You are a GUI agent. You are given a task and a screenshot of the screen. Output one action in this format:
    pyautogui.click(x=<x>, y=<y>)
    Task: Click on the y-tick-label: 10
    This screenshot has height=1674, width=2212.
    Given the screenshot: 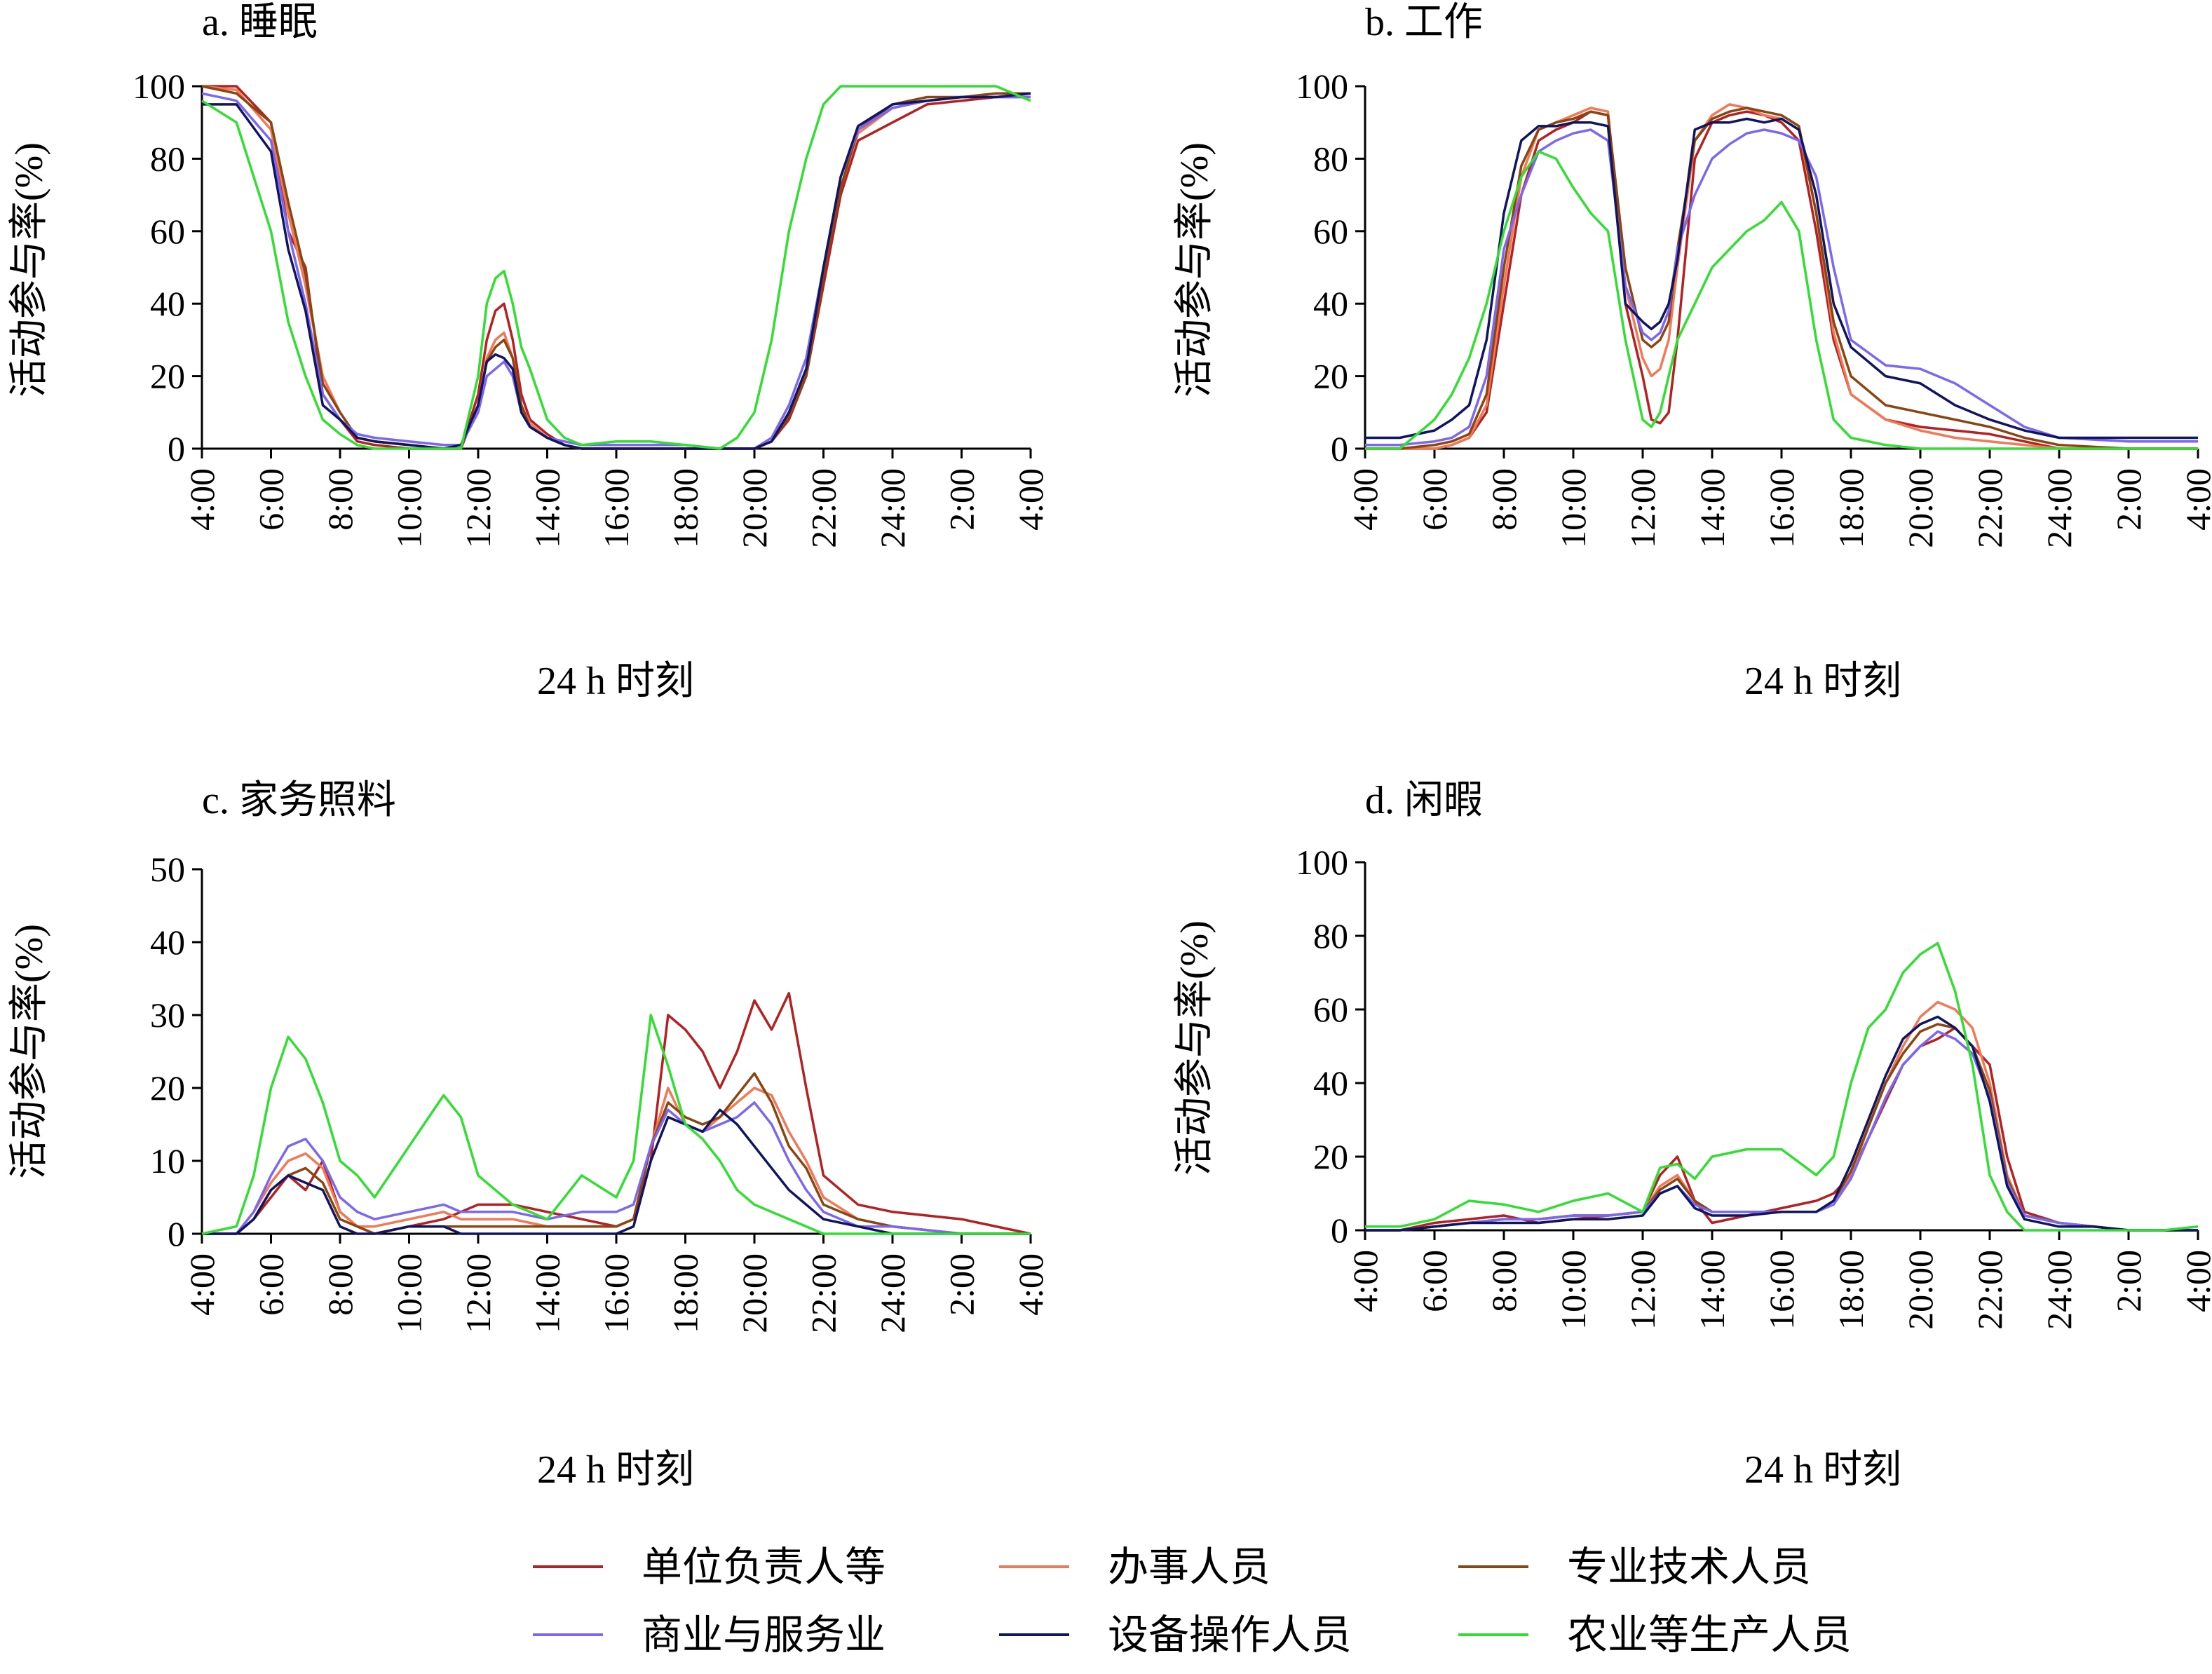 What is the action you would take?
    pyautogui.click(x=167, y=1160)
    